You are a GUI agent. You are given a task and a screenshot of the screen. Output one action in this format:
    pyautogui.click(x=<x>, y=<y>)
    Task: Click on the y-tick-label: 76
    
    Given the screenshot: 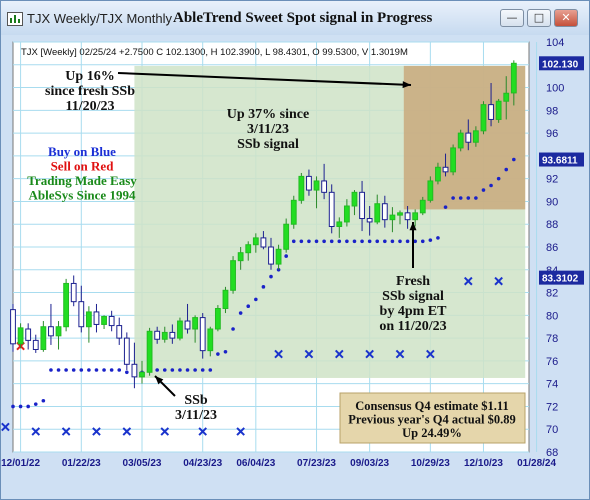 What is the action you would take?
    pyautogui.click(x=552, y=362)
    